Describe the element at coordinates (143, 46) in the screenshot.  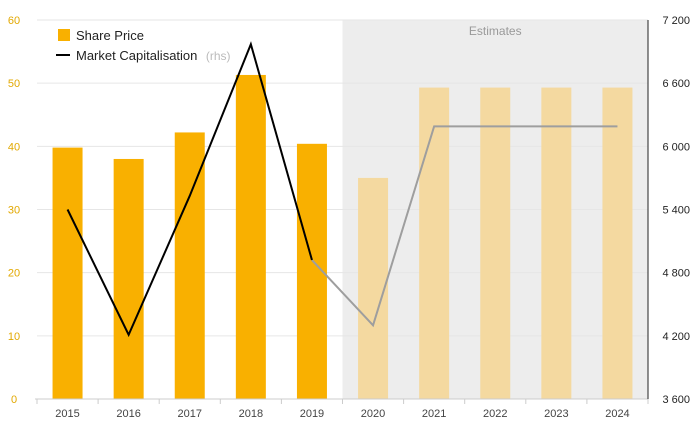
I see `legend: Share Price Market Capitalisation (rhs)` at that location.